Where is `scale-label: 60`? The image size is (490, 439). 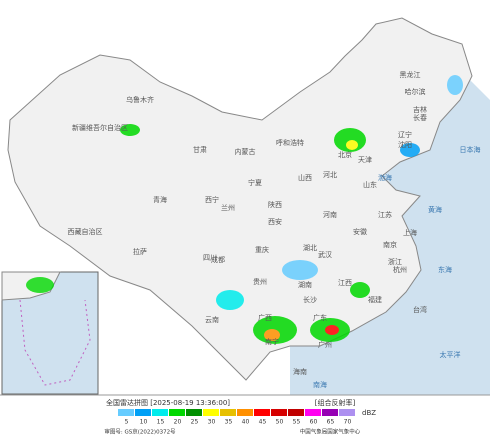 scale-label: 60 is located at coordinates (314, 422).